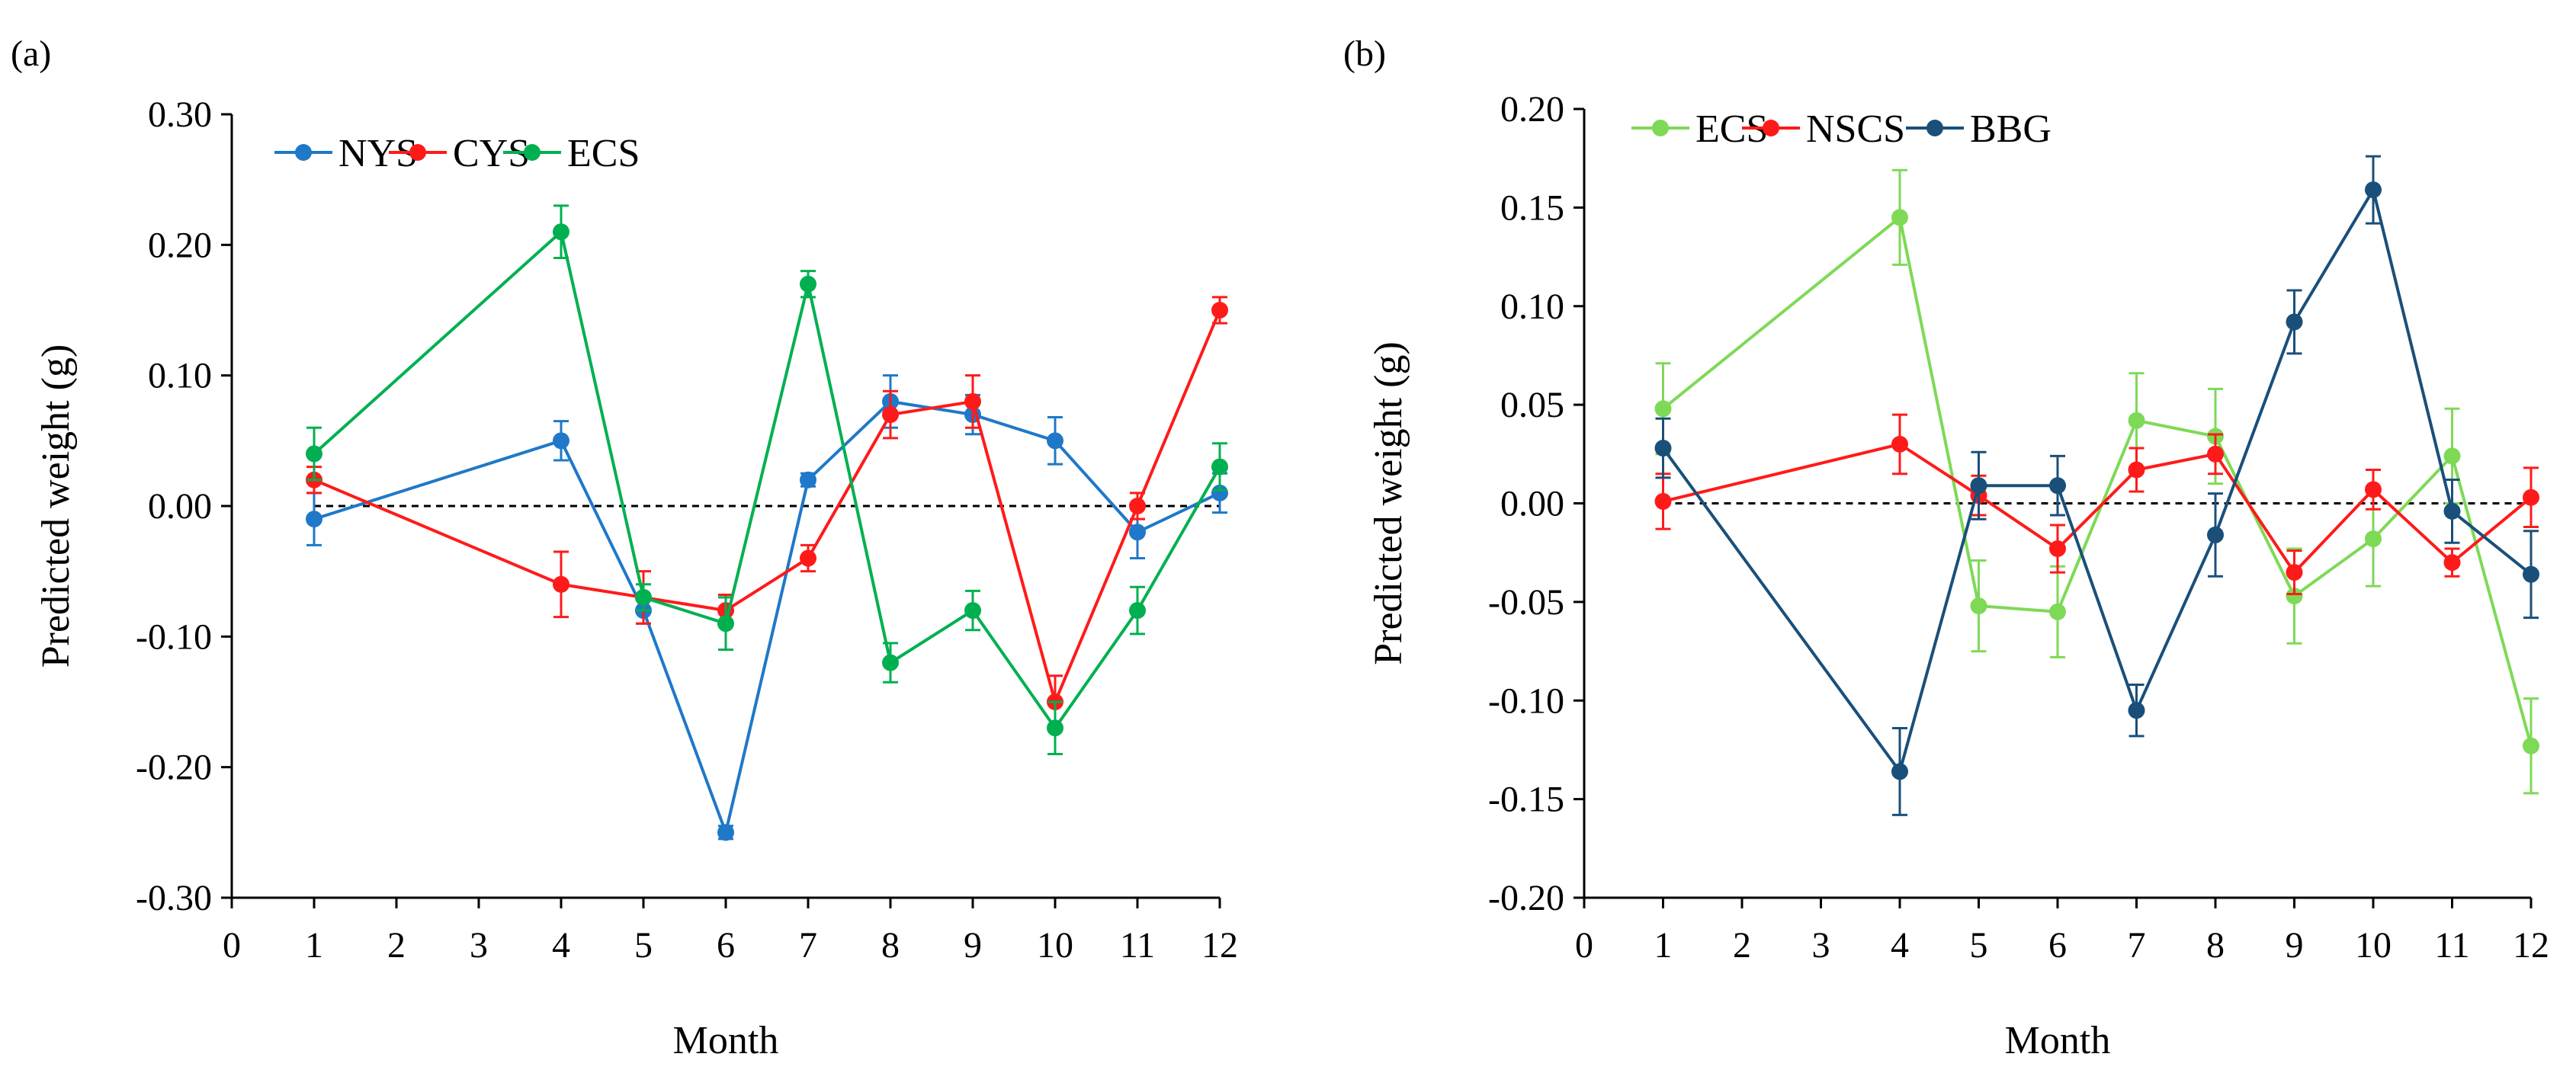  What do you see at coordinates (31, 54) in the screenshot?
I see `panel-label: (a)` at bounding box center [31, 54].